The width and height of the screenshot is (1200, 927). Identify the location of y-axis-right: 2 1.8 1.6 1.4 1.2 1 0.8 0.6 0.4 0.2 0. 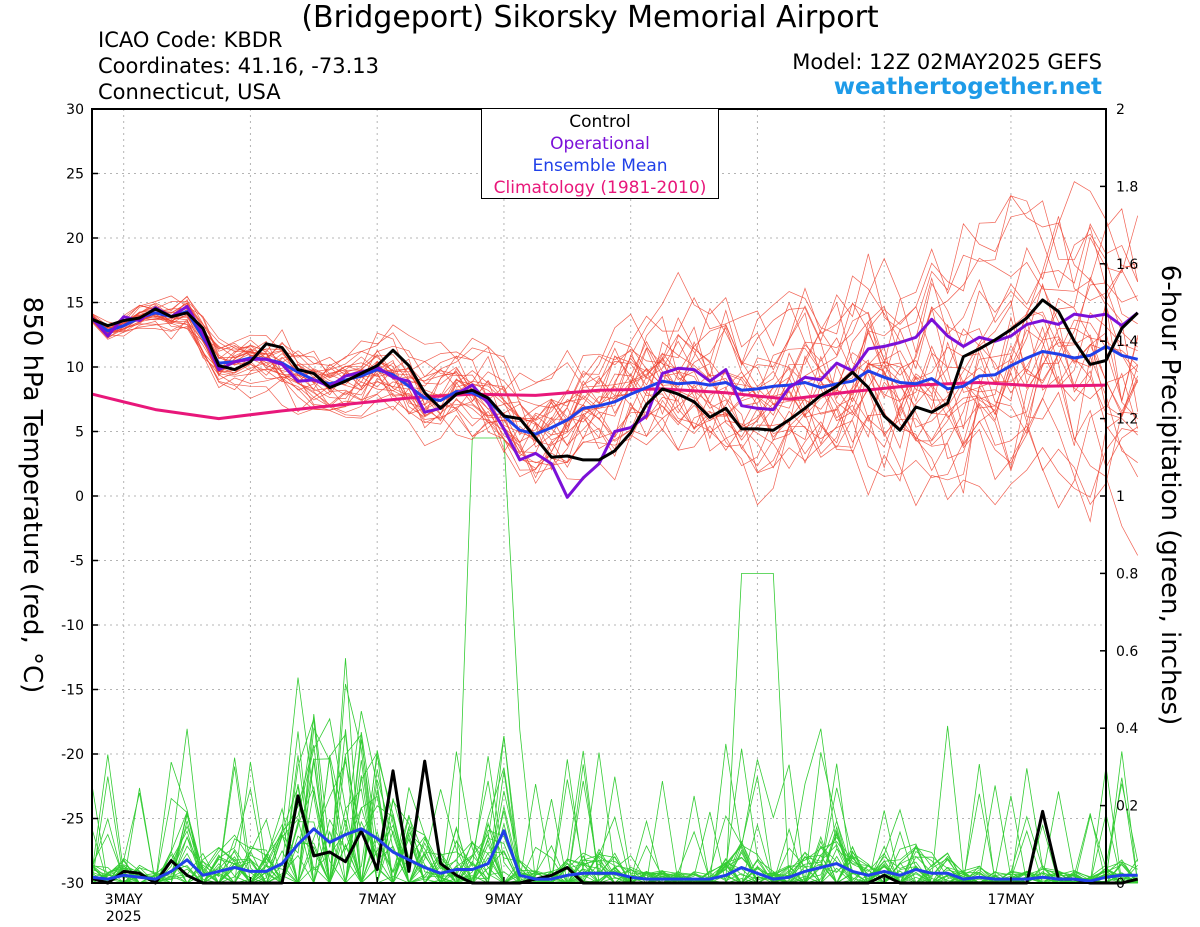
(1119, 497).